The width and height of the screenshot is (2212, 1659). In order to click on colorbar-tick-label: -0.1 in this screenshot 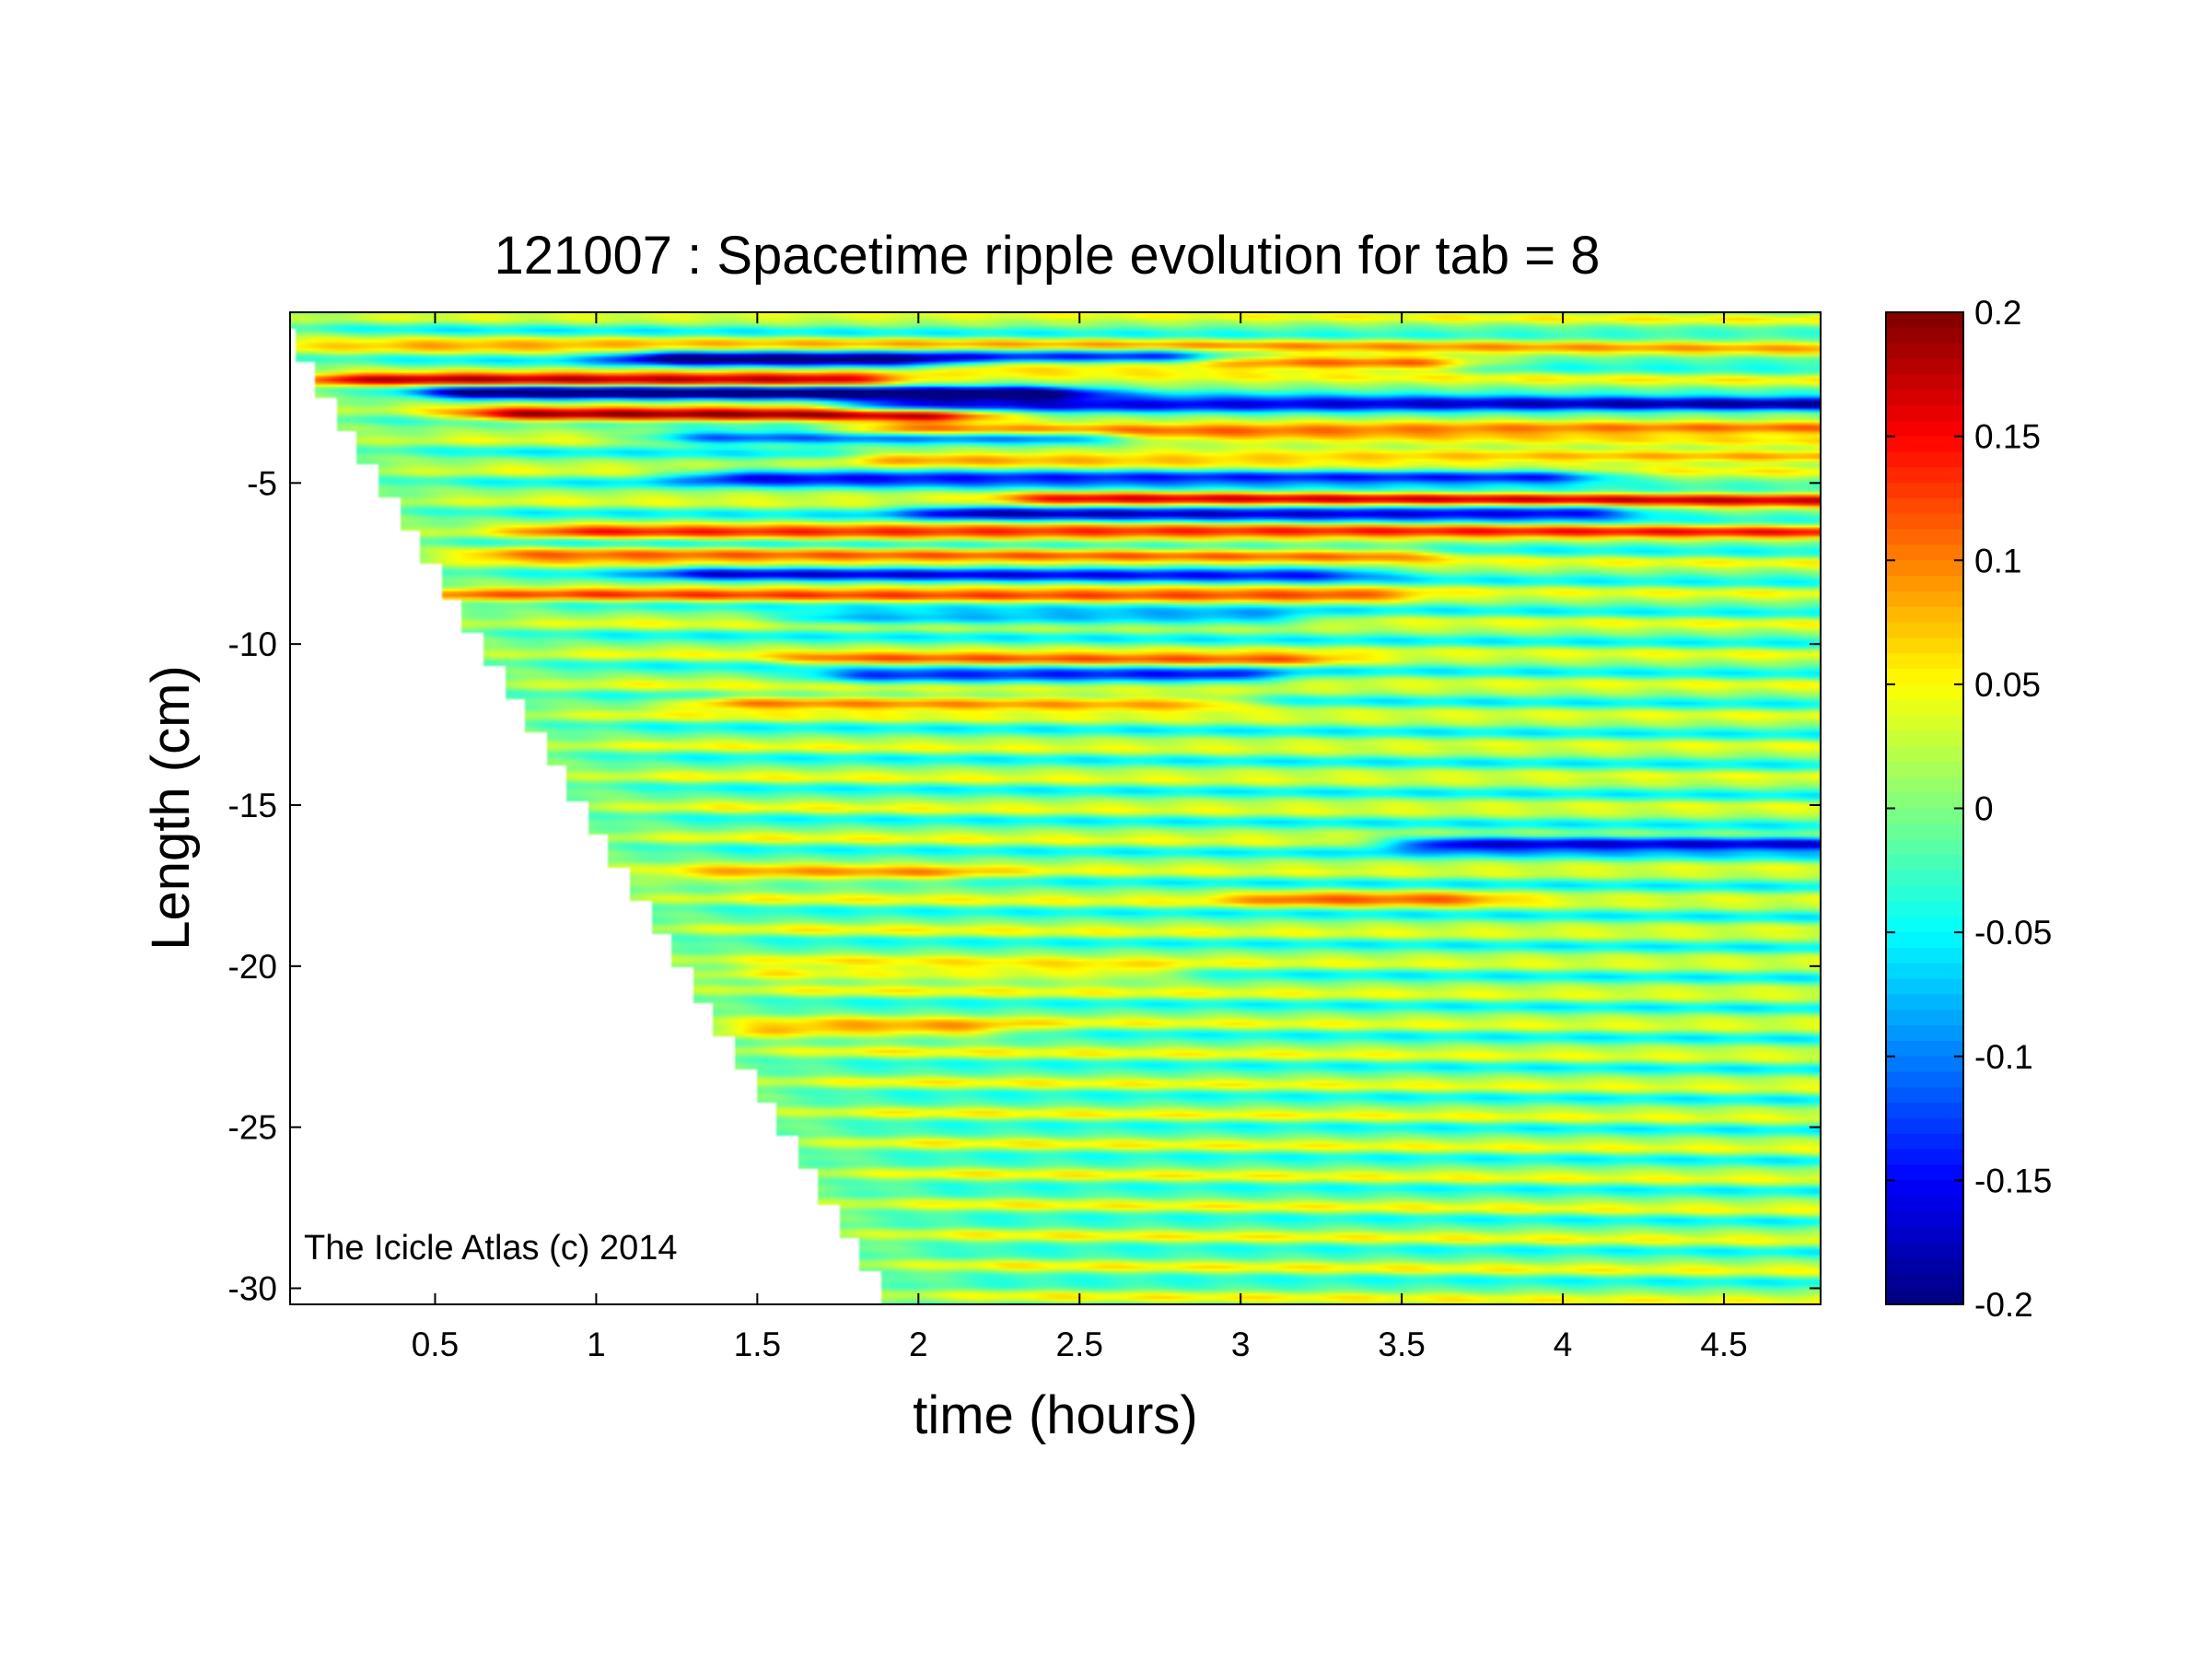, I will do `click(2004, 1057)`.